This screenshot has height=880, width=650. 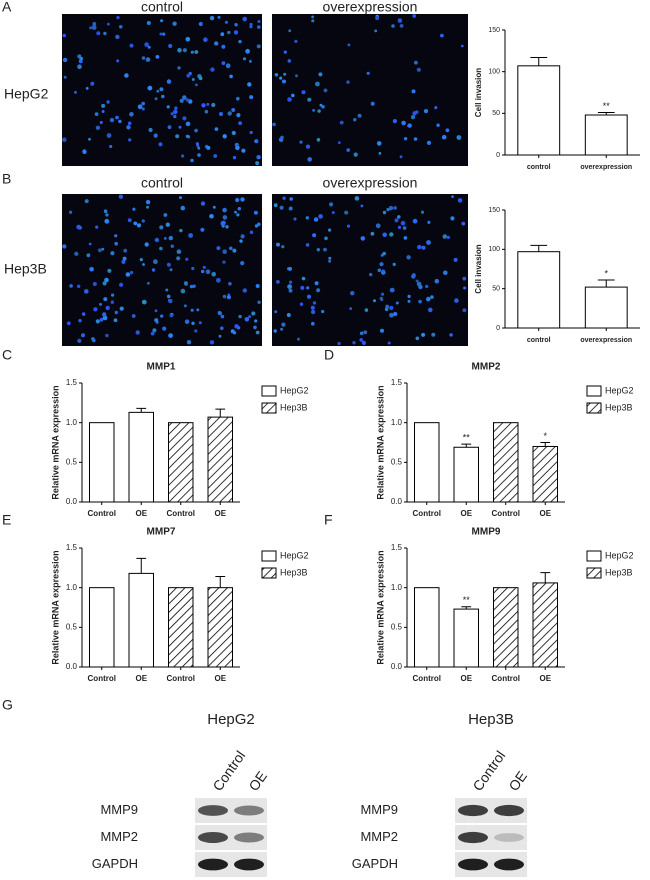 What do you see at coordinates (257, 781) in the screenshot?
I see `lane-label: OE` at bounding box center [257, 781].